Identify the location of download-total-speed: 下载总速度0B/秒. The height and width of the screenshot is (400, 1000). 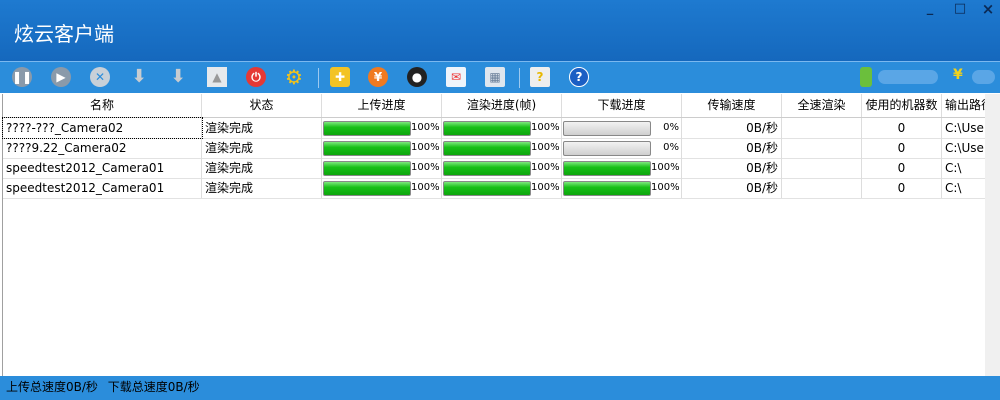
(153, 387).